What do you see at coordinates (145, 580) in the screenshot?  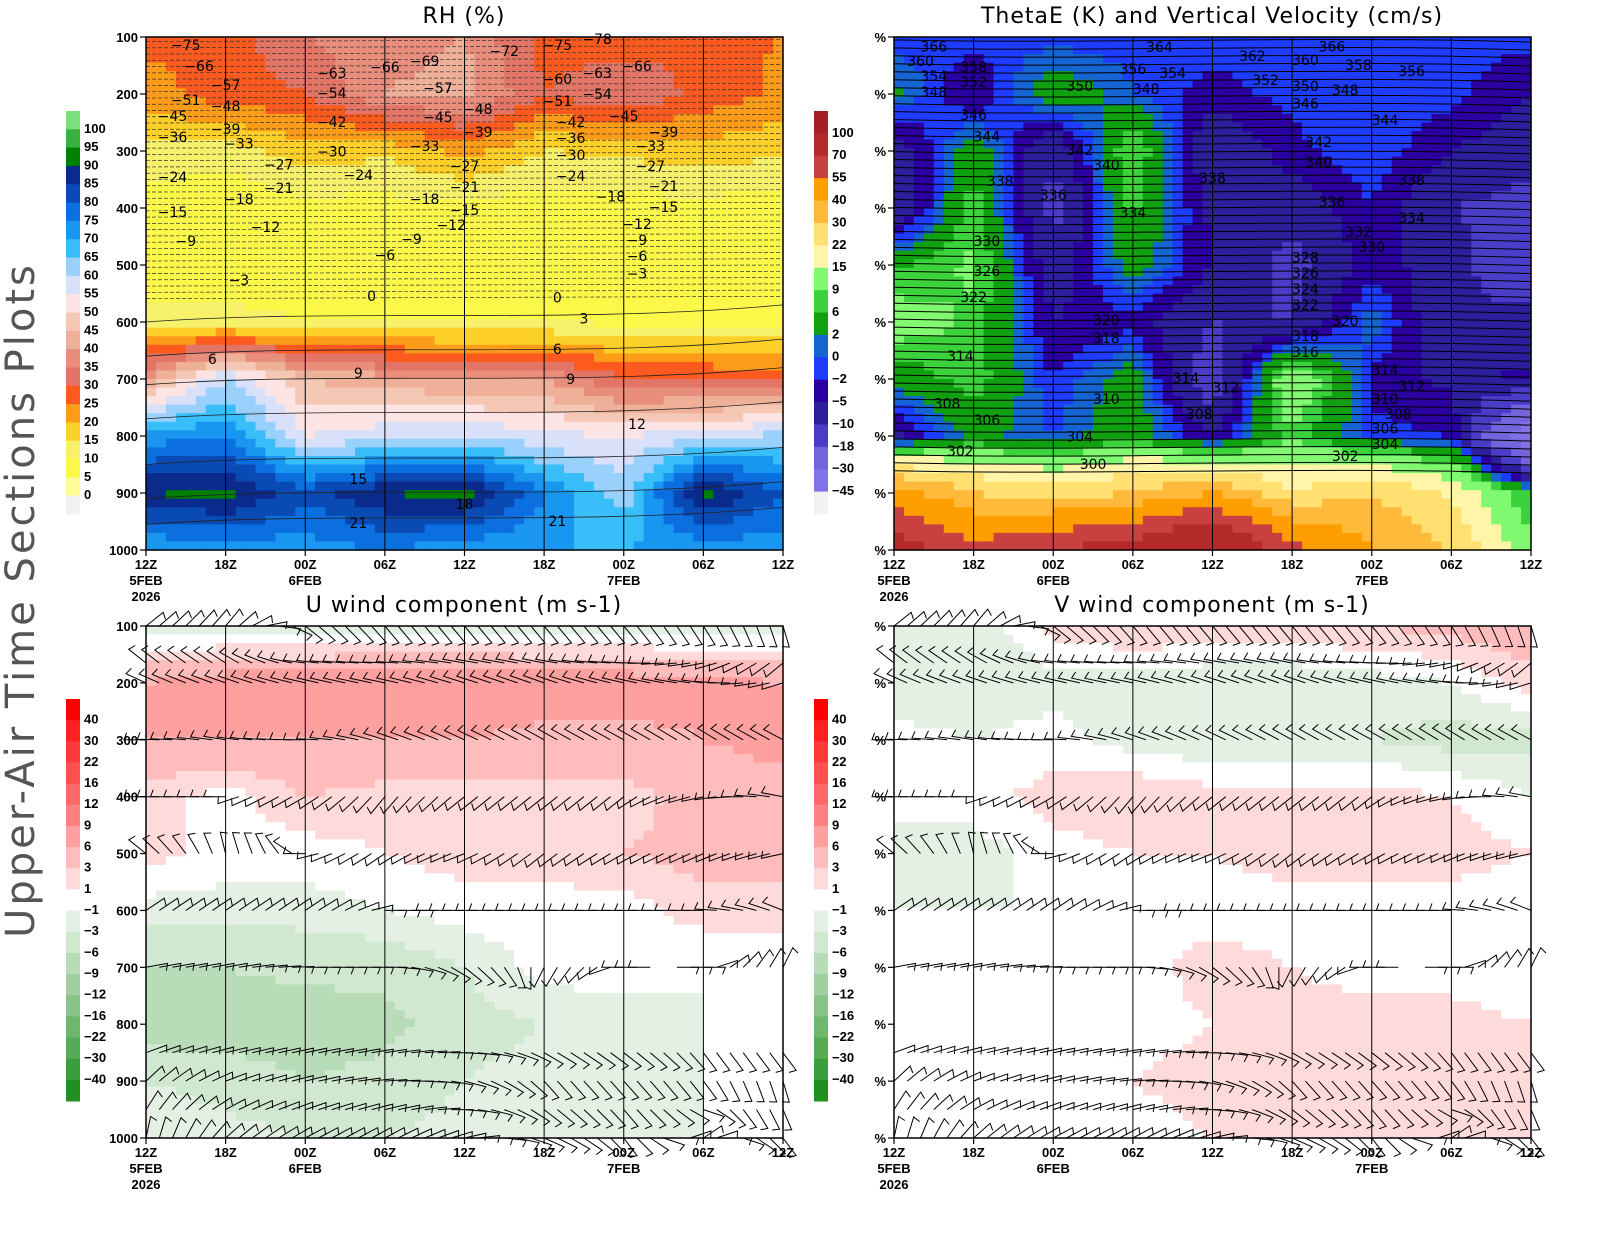 I see `x-date-label: 5FEB` at bounding box center [145, 580].